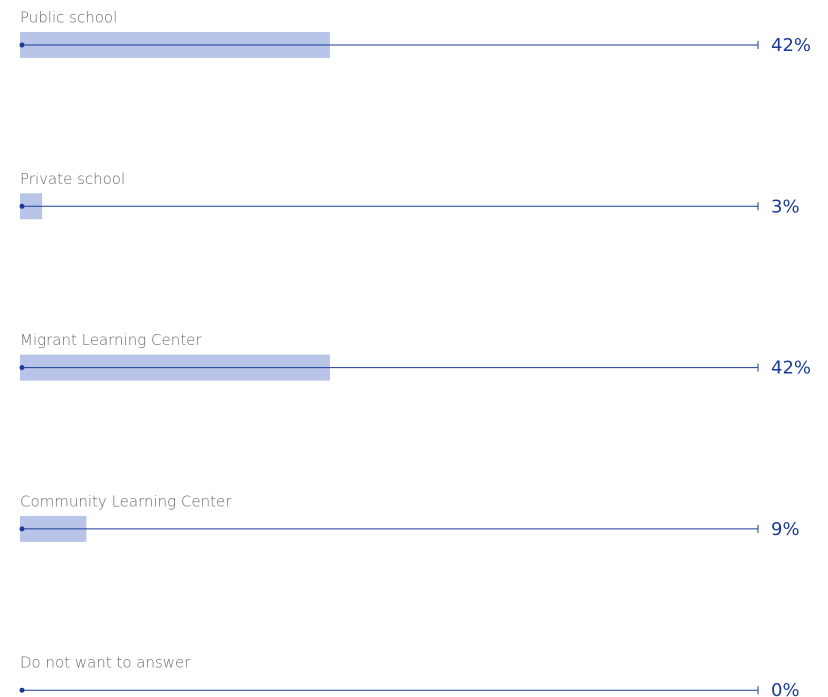  What do you see at coordinates (72, 179) in the screenshot?
I see `category-label: Private school` at bounding box center [72, 179].